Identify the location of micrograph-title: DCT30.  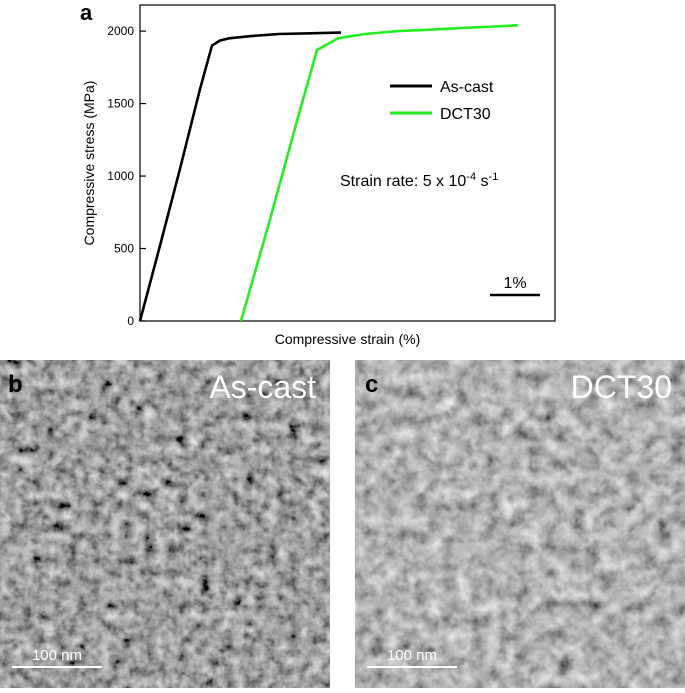
(621, 387).